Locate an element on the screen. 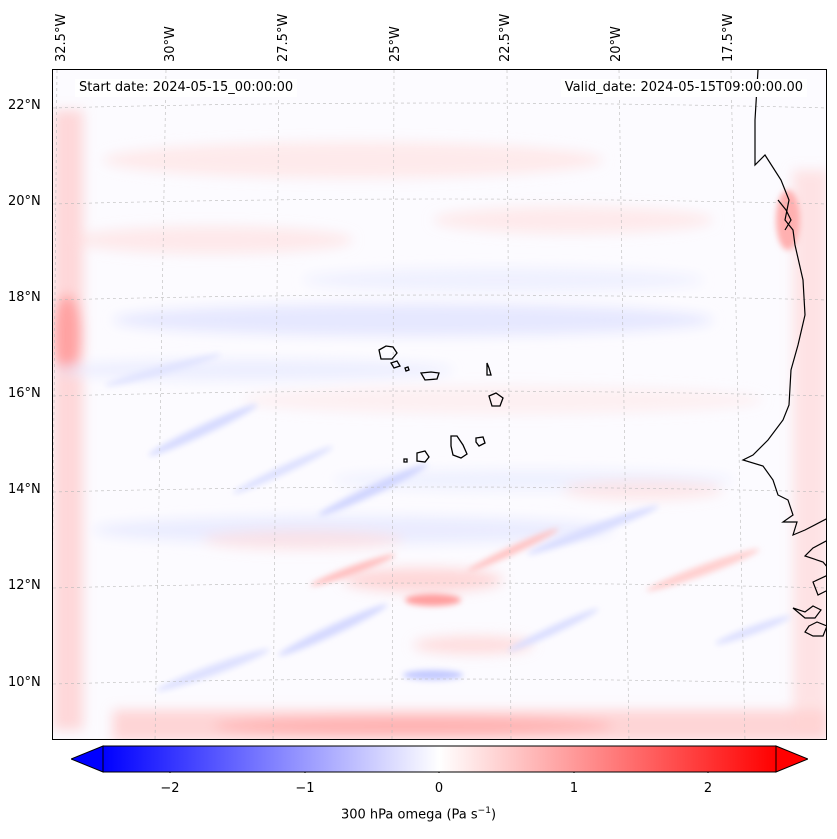 This screenshot has height=839, width=837. lat-label-14n: 14°N is located at coordinates (24, 489).